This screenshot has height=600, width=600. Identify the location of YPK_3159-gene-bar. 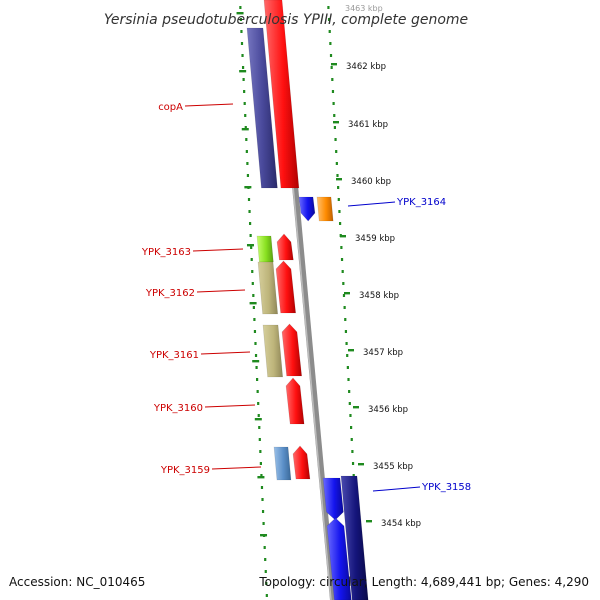
(282, 463).